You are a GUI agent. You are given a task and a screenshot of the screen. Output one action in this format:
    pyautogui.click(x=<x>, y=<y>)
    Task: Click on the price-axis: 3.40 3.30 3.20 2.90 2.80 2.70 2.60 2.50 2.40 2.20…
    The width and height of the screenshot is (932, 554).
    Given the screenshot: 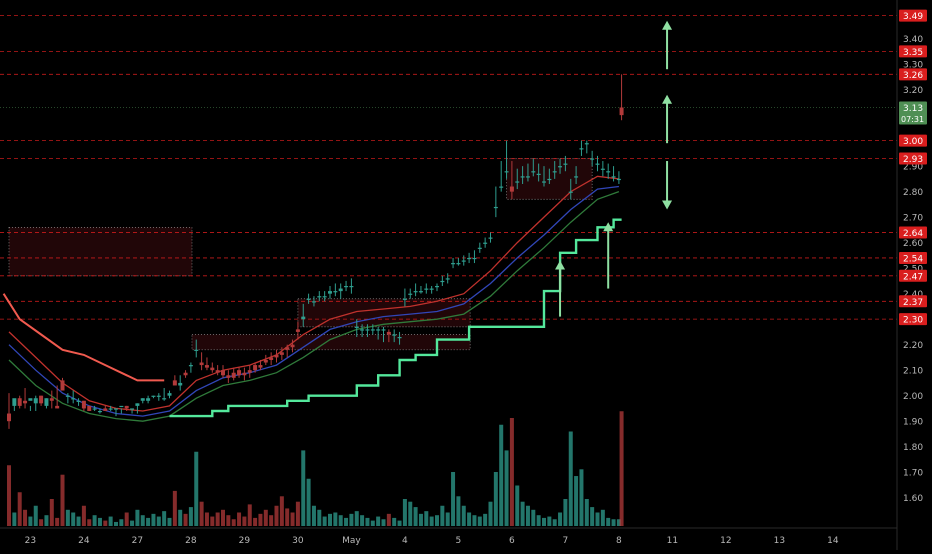 What is the action you would take?
    pyautogui.click(x=911, y=275)
    